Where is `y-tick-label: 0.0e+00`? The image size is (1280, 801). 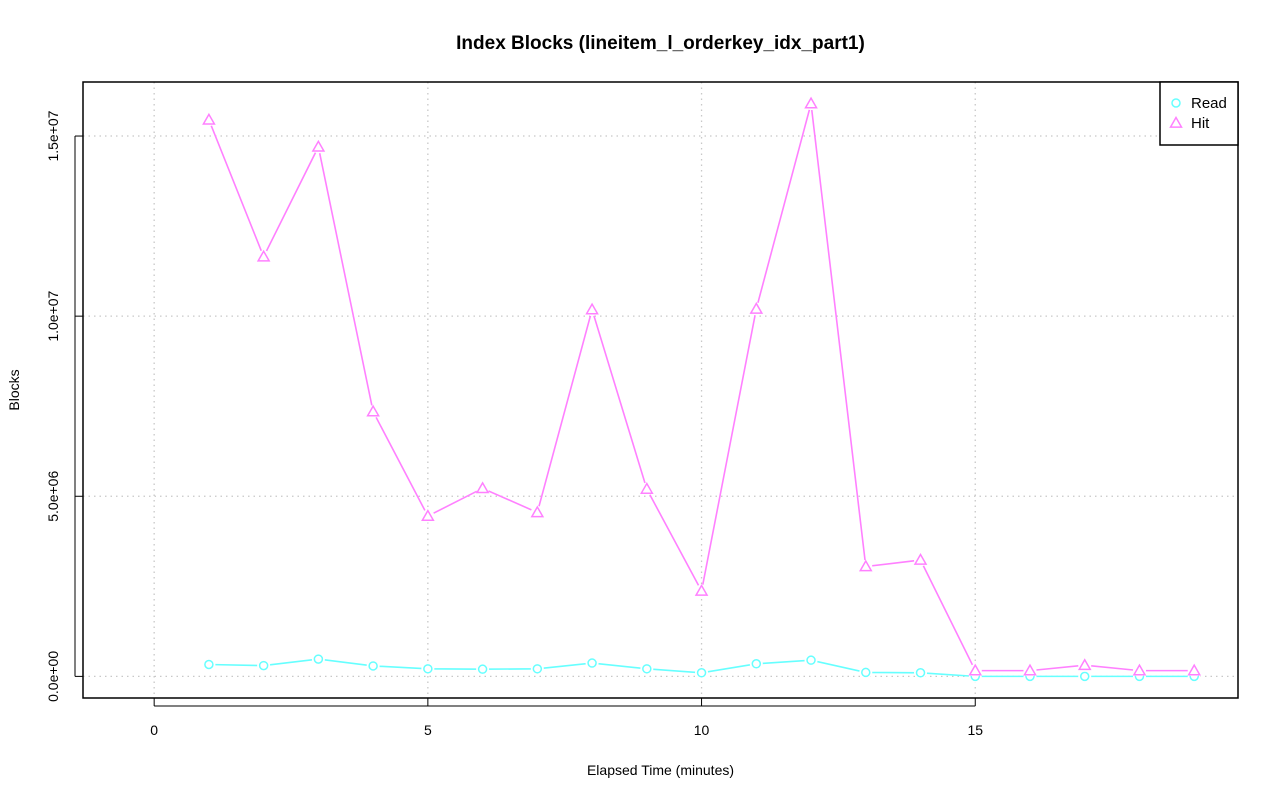 y-tick-label: 0.0e+00 is located at coordinates (53, 676).